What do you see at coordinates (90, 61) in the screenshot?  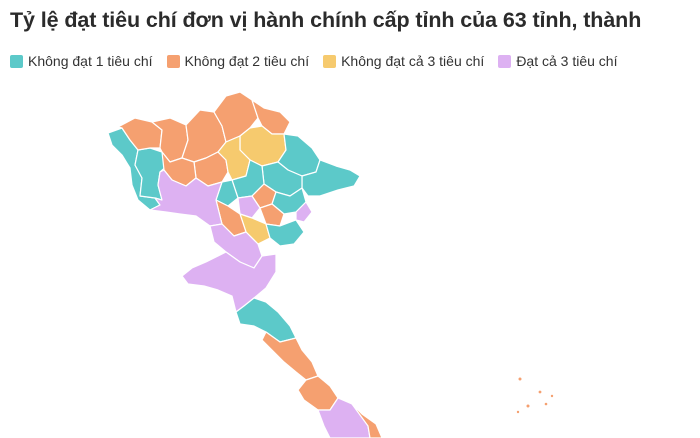 I see `legend-label: Không đạt 1 tiêu chí` at bounding box center [90, 61].